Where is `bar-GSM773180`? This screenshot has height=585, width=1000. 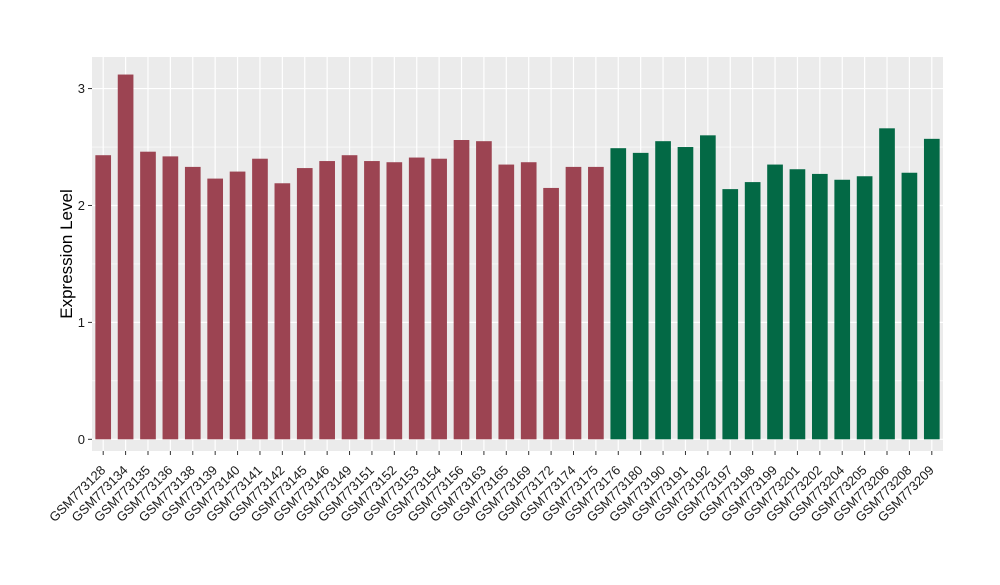 bar-GSM773180 is located at coordinates (640, 296).